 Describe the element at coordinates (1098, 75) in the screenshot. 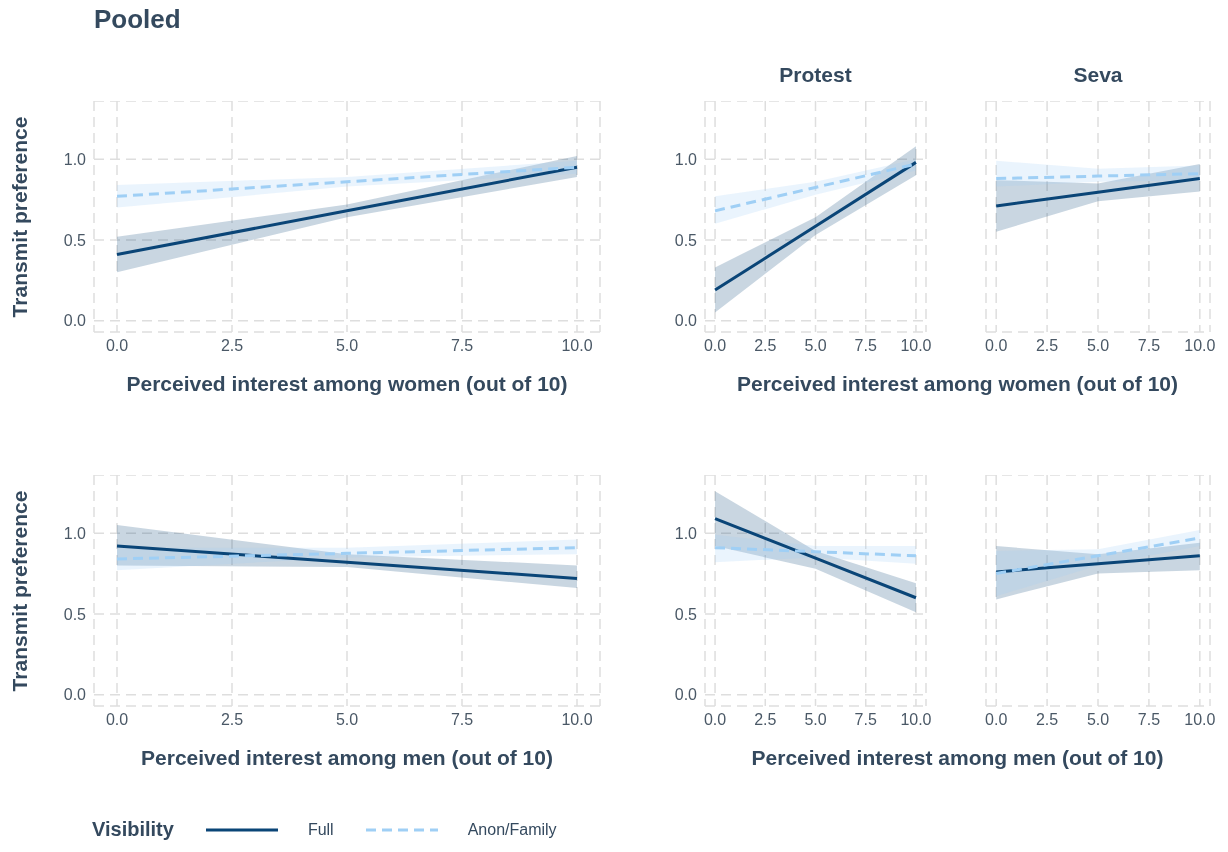

I see `chart-title: Seva` at that location.